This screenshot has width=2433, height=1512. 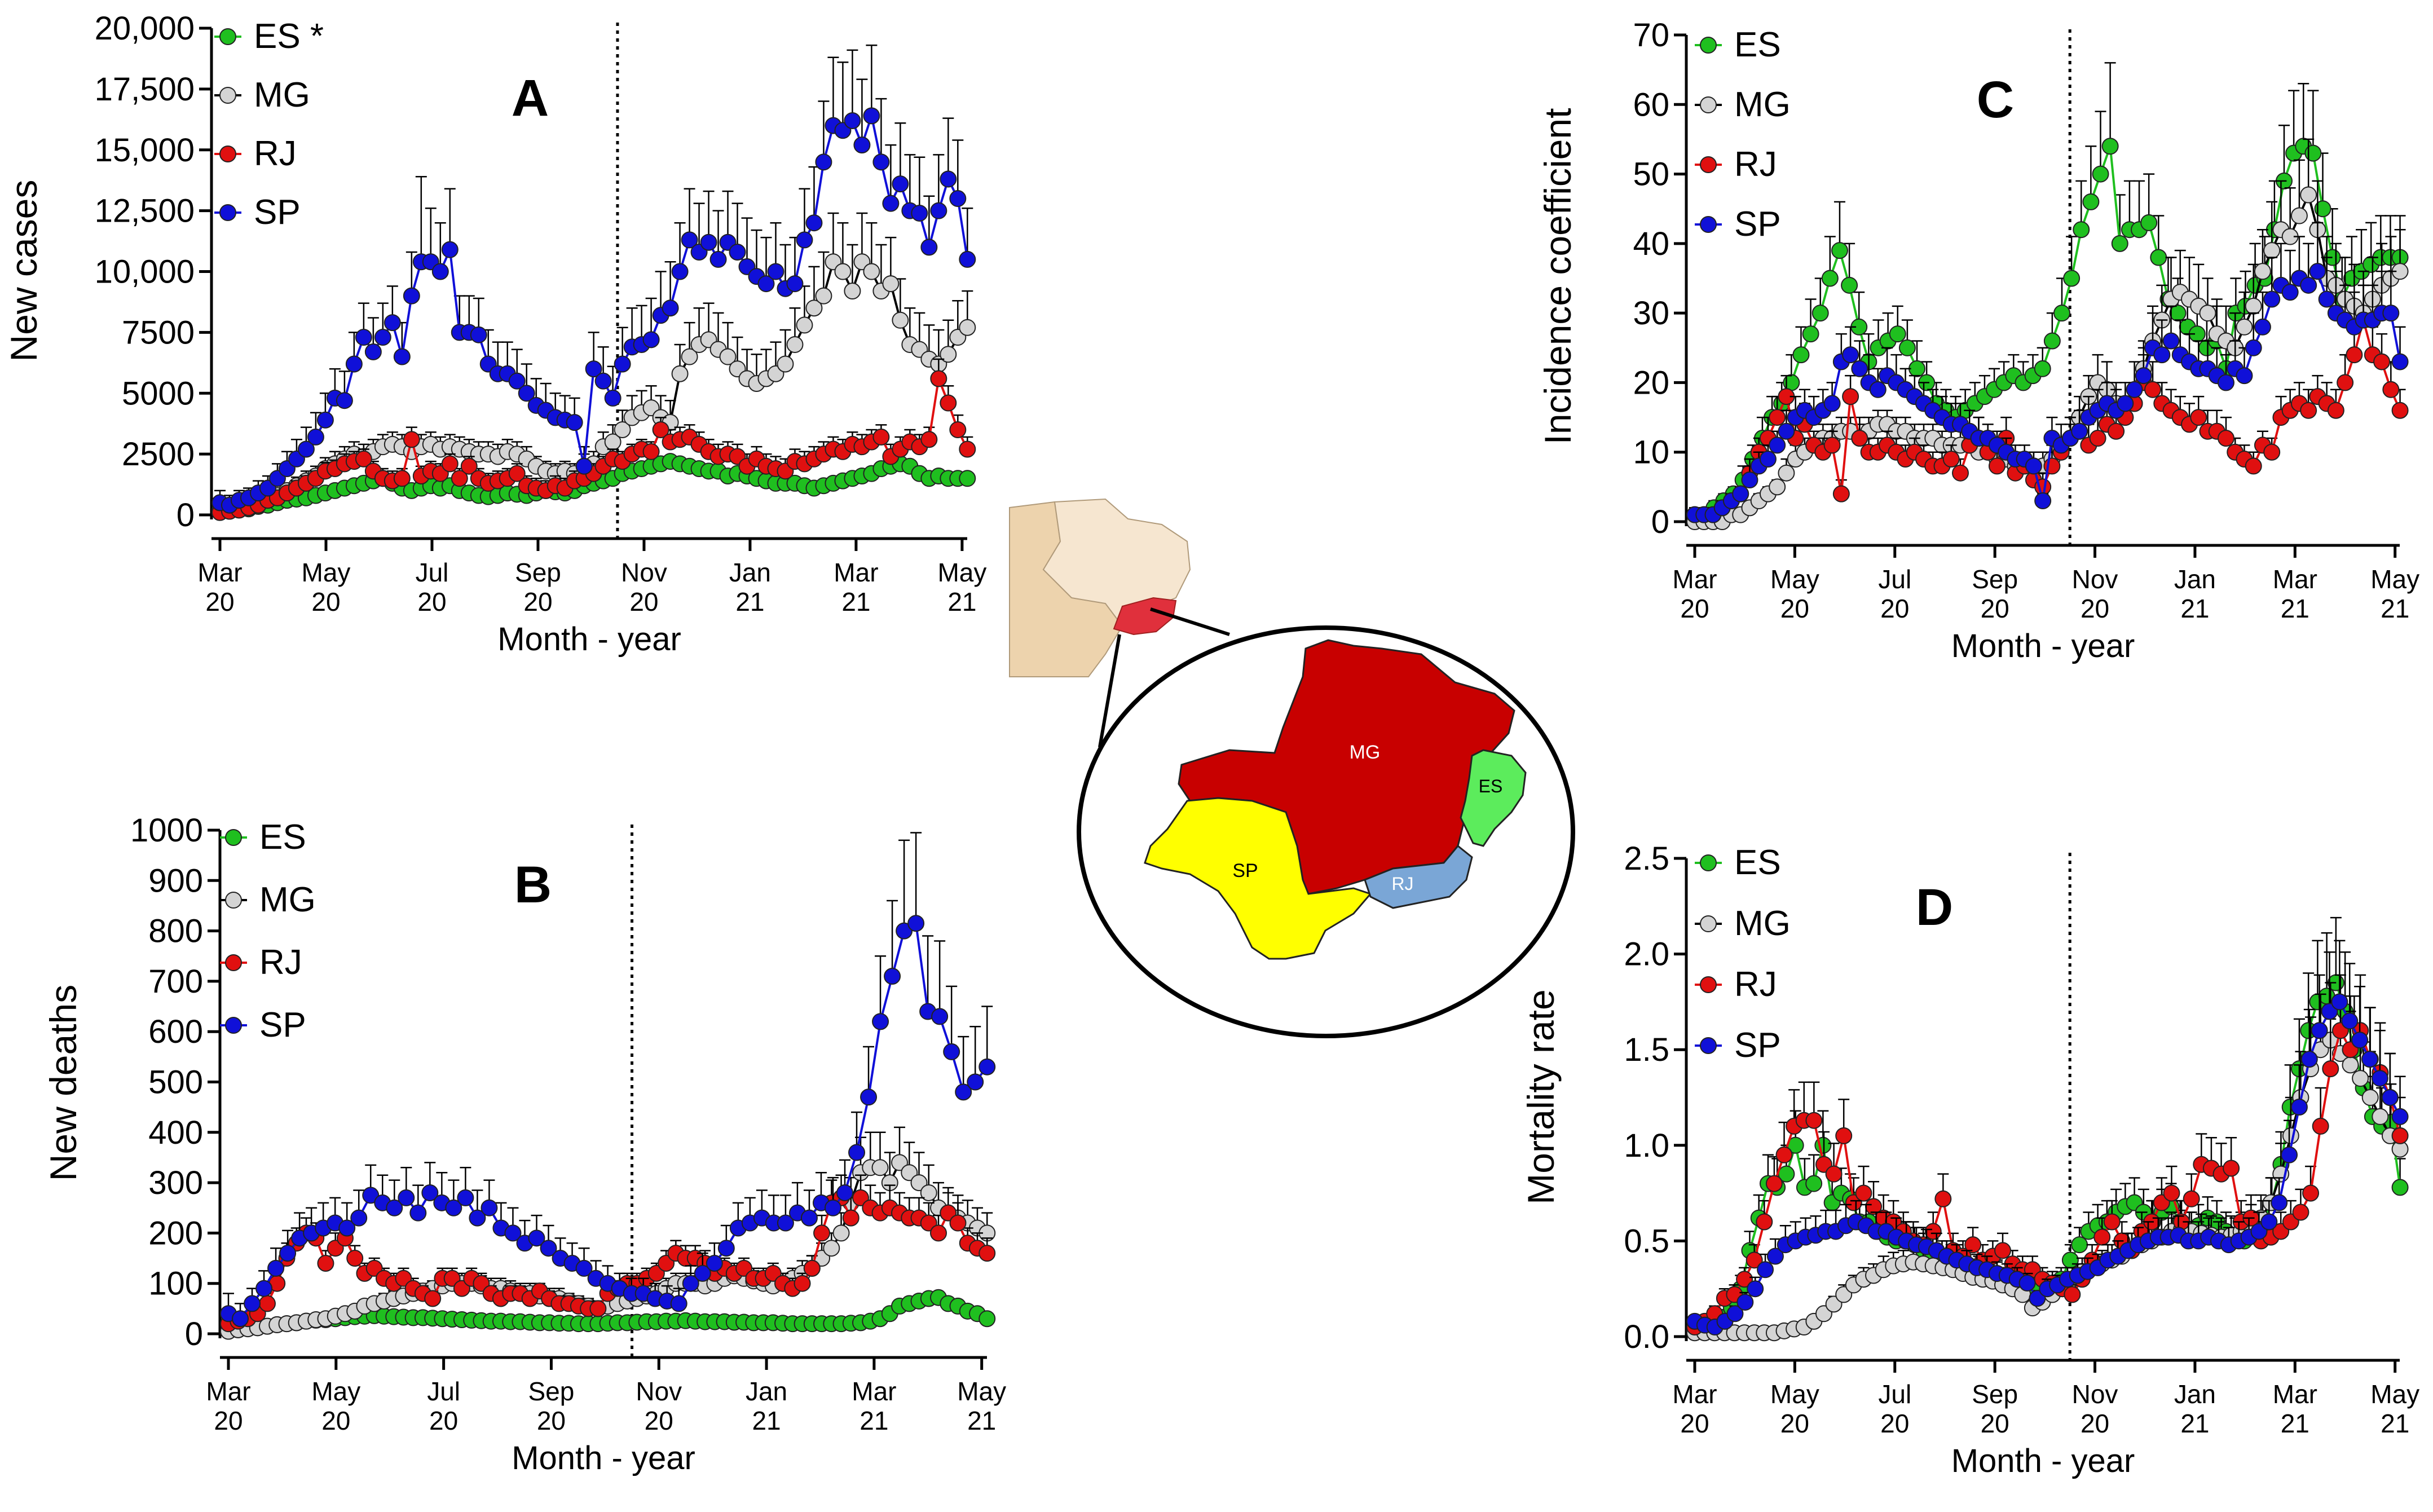 I want to click on y-tick-label: 800, so click(x=175, y=932).